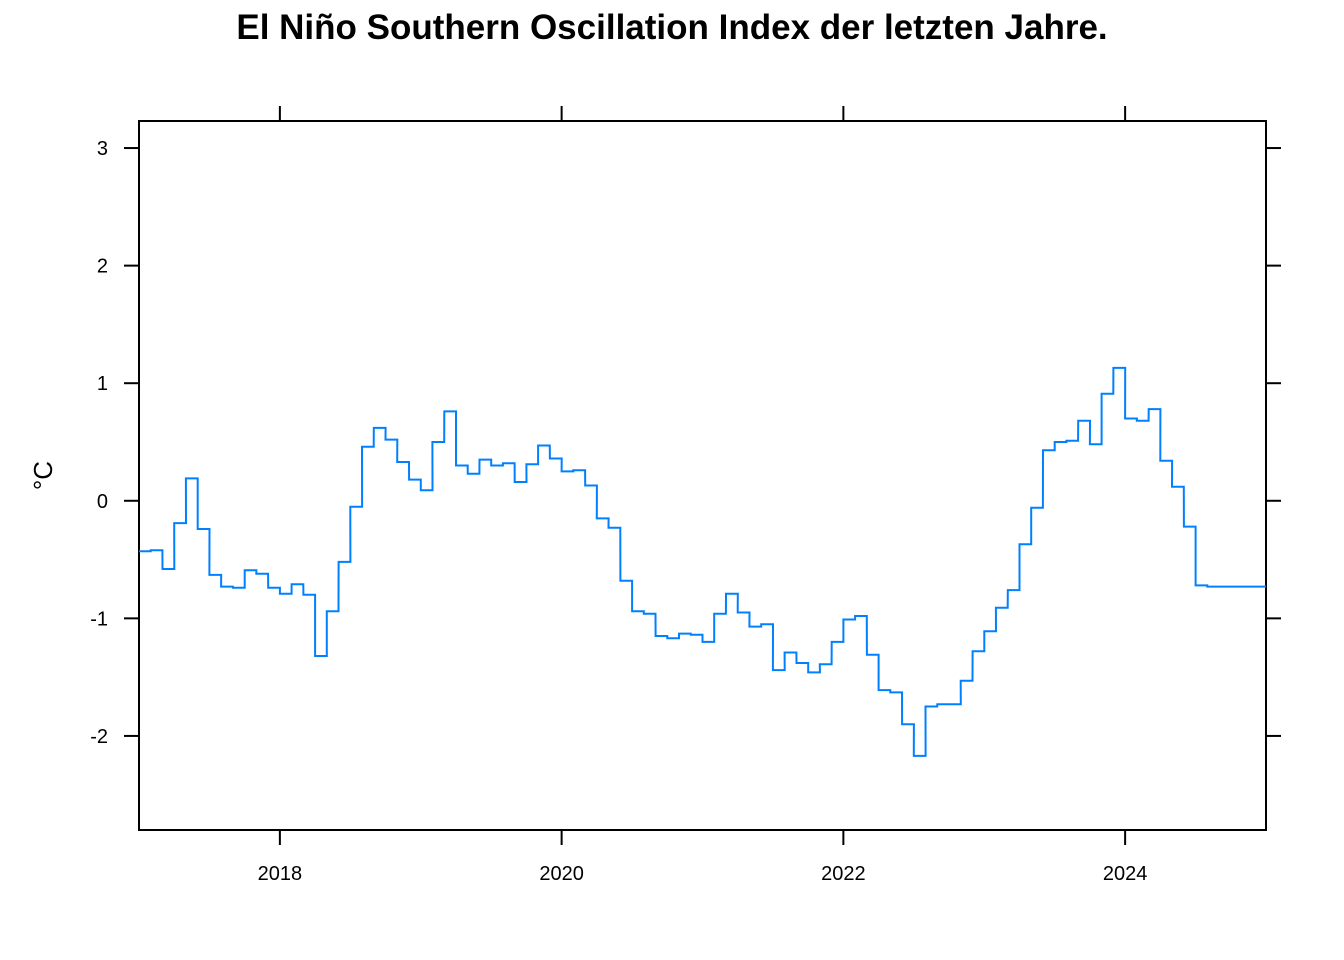 The image size is (1344, 960). Describe the element at coordinates (99, 619) in the screenshot. I see `y-tick-label: -1` at that location.